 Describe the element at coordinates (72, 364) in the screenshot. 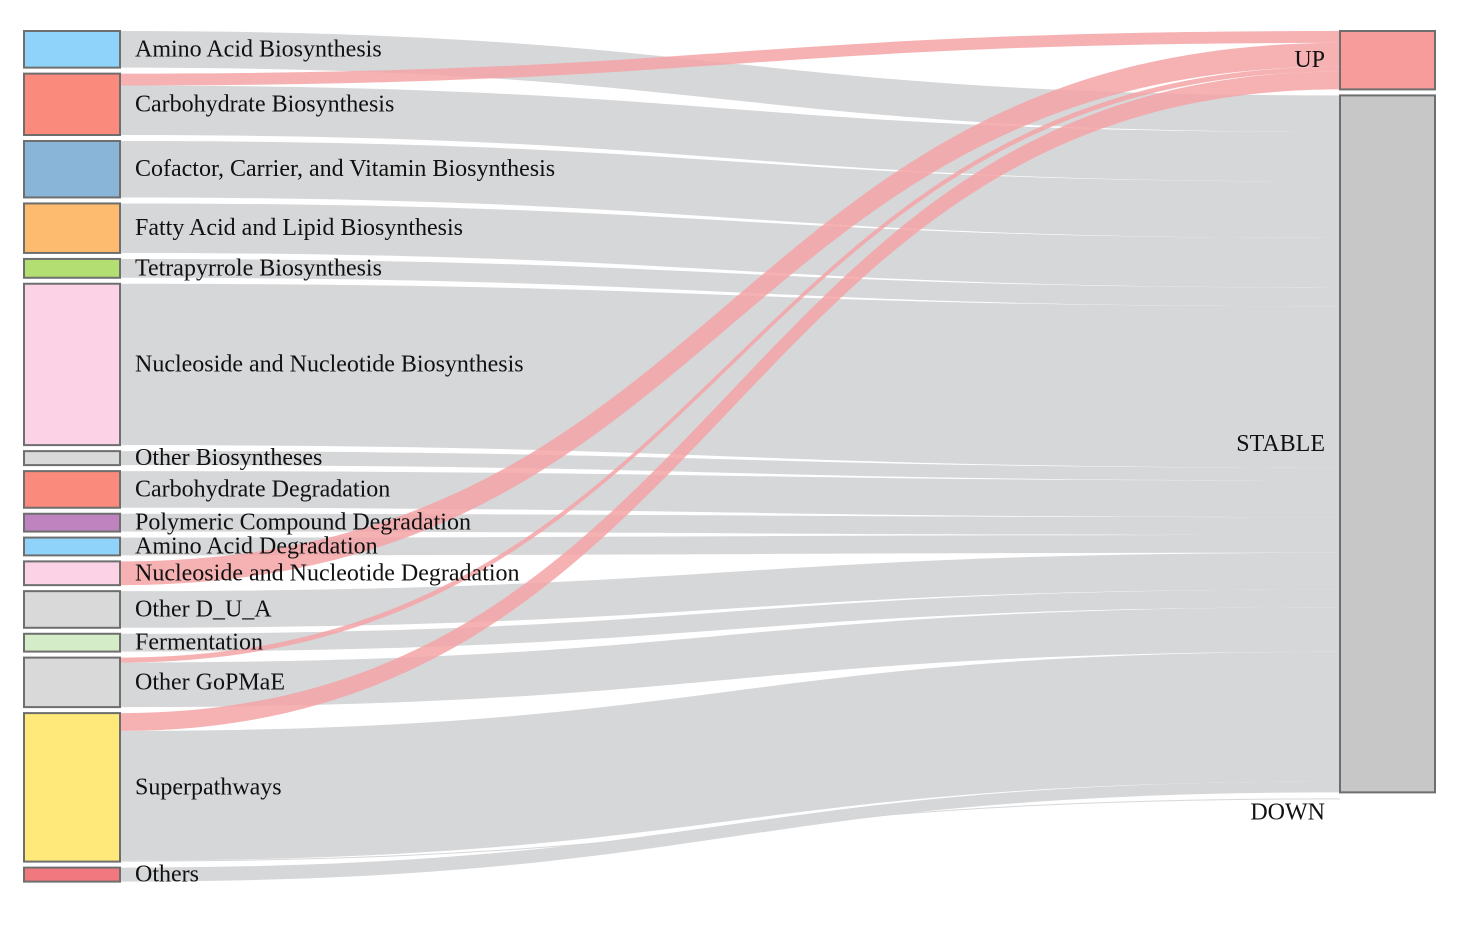

I see `node-nucleoside-and-nucleotide-biosynthesis` at that location.